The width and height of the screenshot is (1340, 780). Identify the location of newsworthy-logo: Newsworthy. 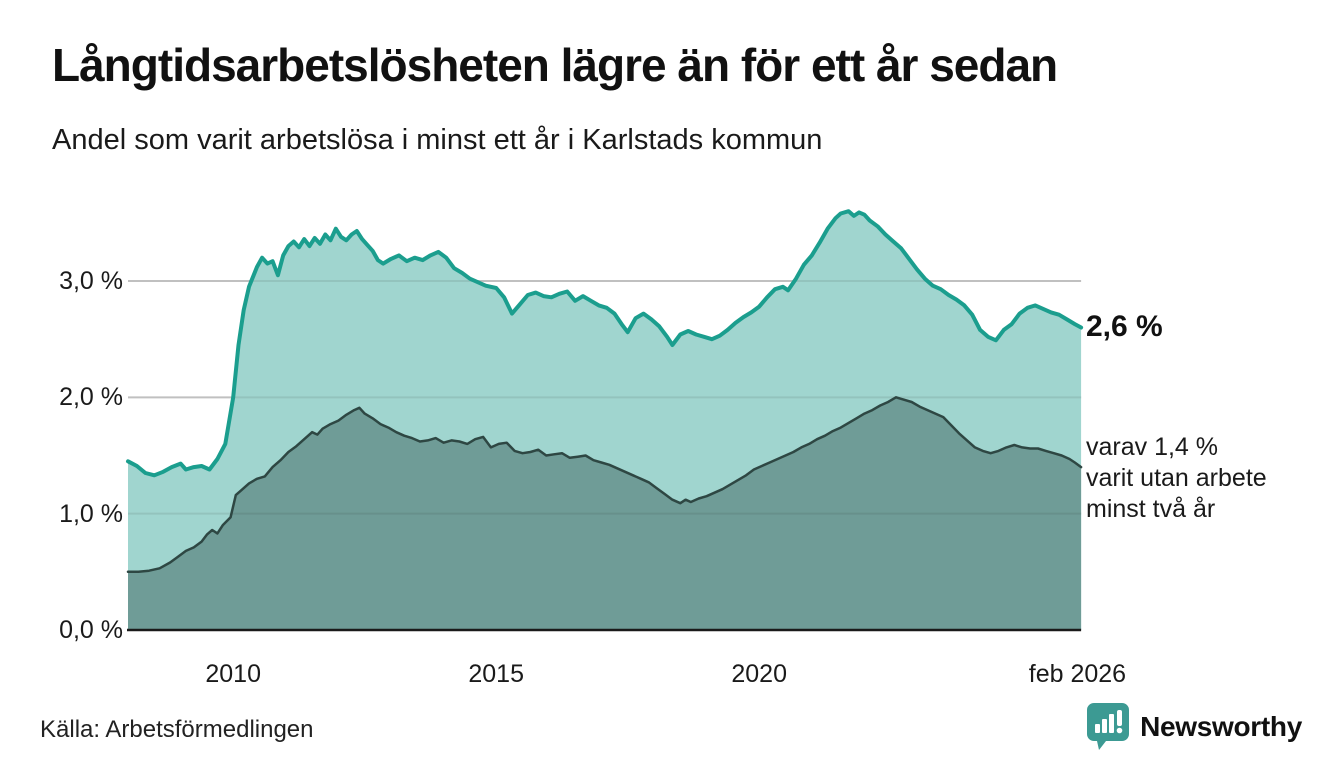
(1194, 727).